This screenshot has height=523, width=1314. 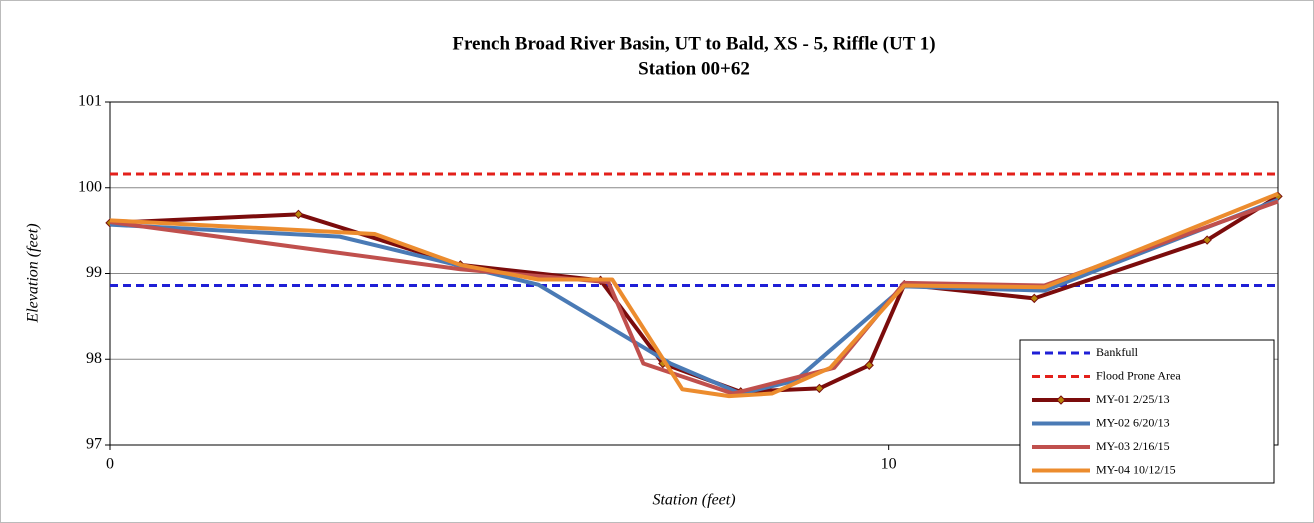 I want to click on y-tick-label: 98, so click(x=94, y=358).